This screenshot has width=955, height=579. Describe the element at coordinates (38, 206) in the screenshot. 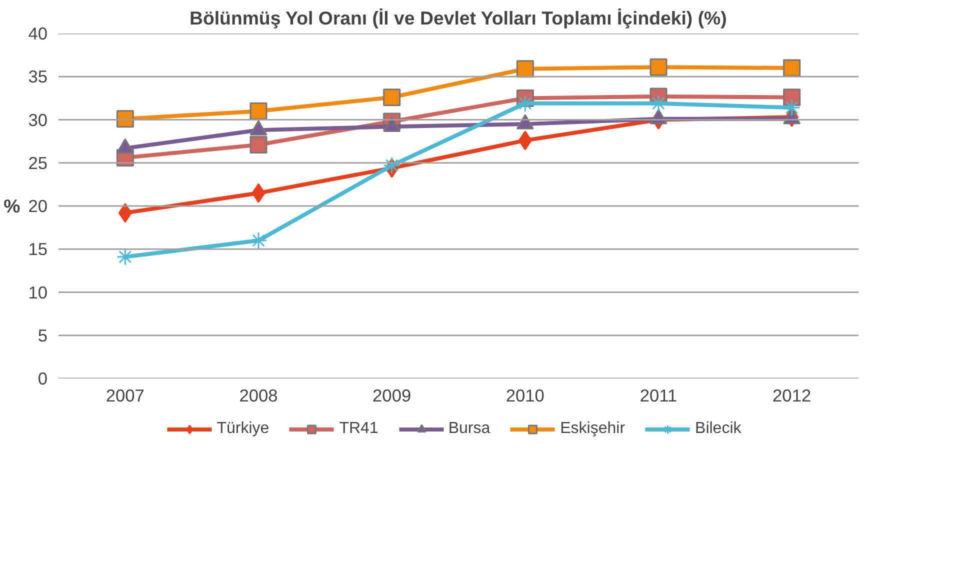

I see `y-tick-label: 20` at that location.